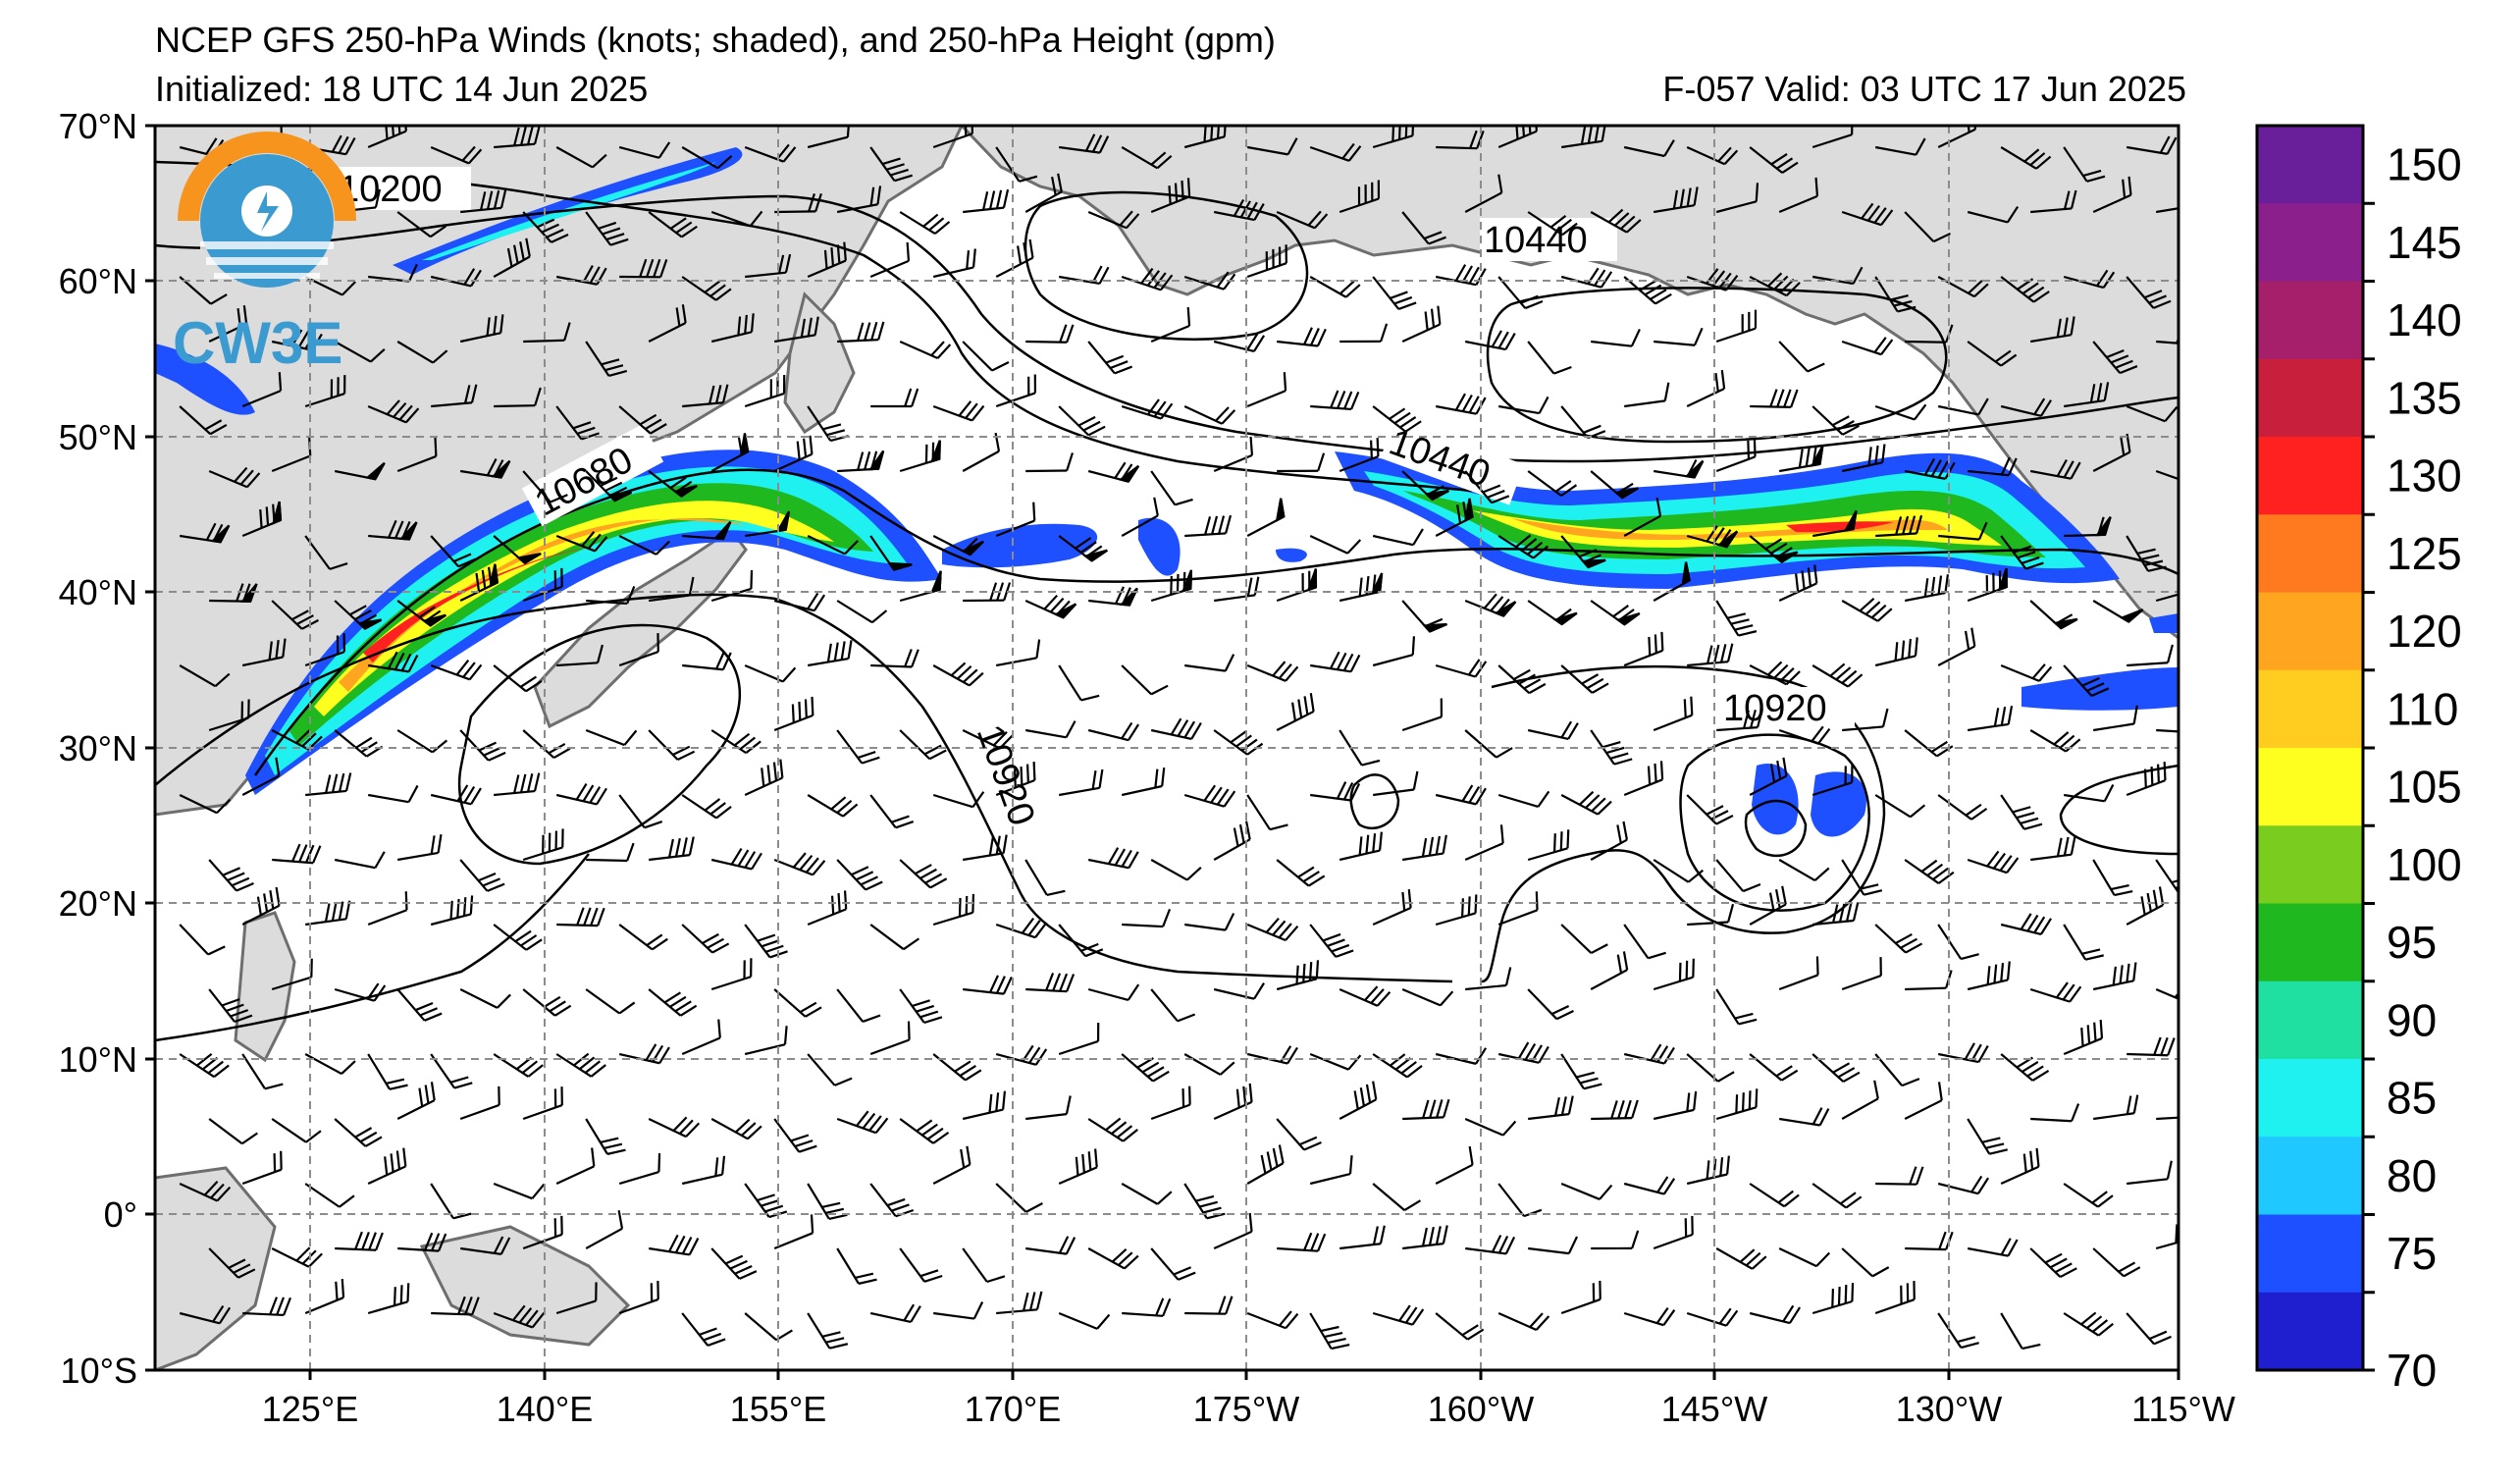 The width and height of the screenshot is (2520, 1483). I want to click on colorbar-label: 105, so click(2424, 788).